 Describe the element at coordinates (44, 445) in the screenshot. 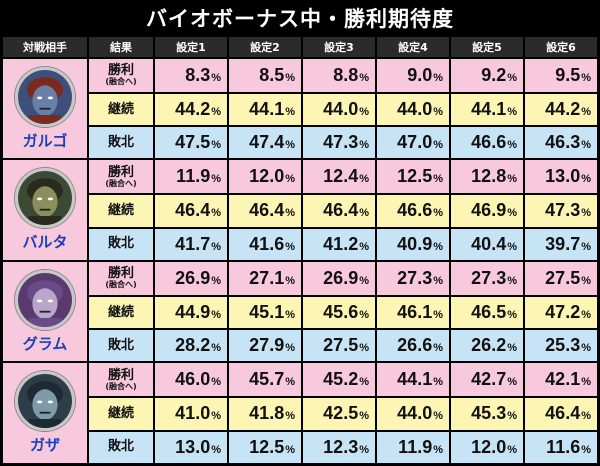

I see `opponent-name: ガザ` at that location.